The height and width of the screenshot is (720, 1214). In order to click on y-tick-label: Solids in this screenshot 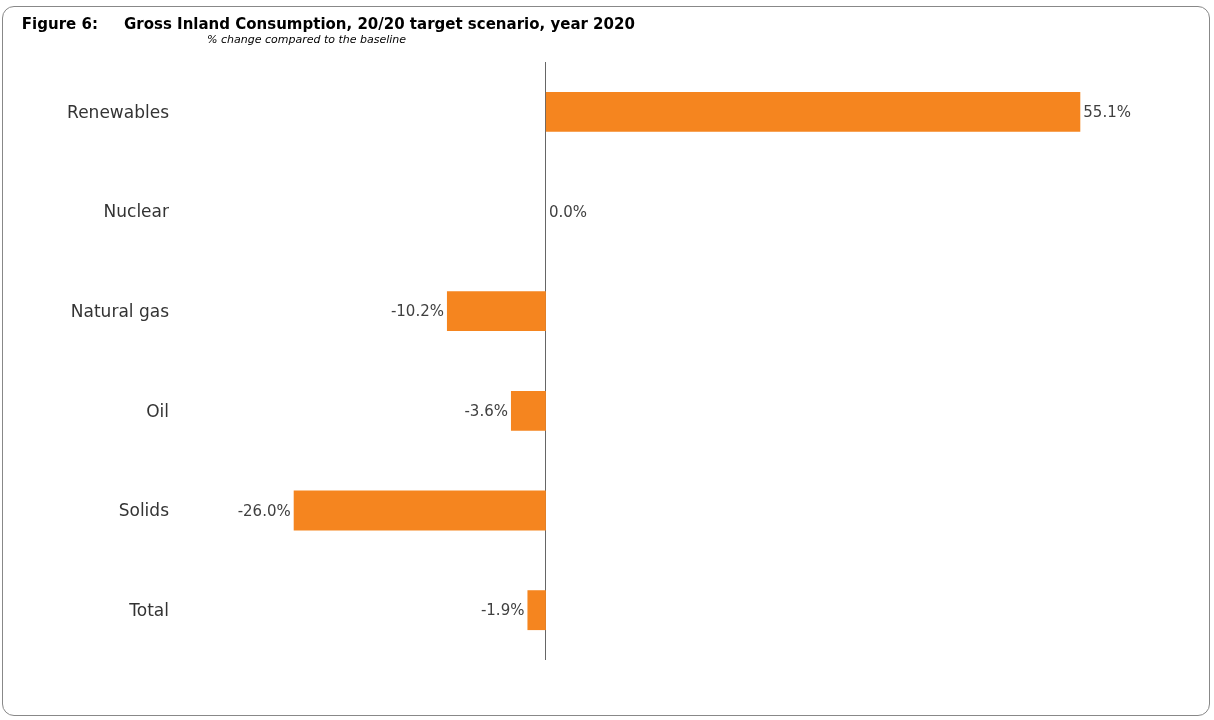, I will do `click(144, 510)`.